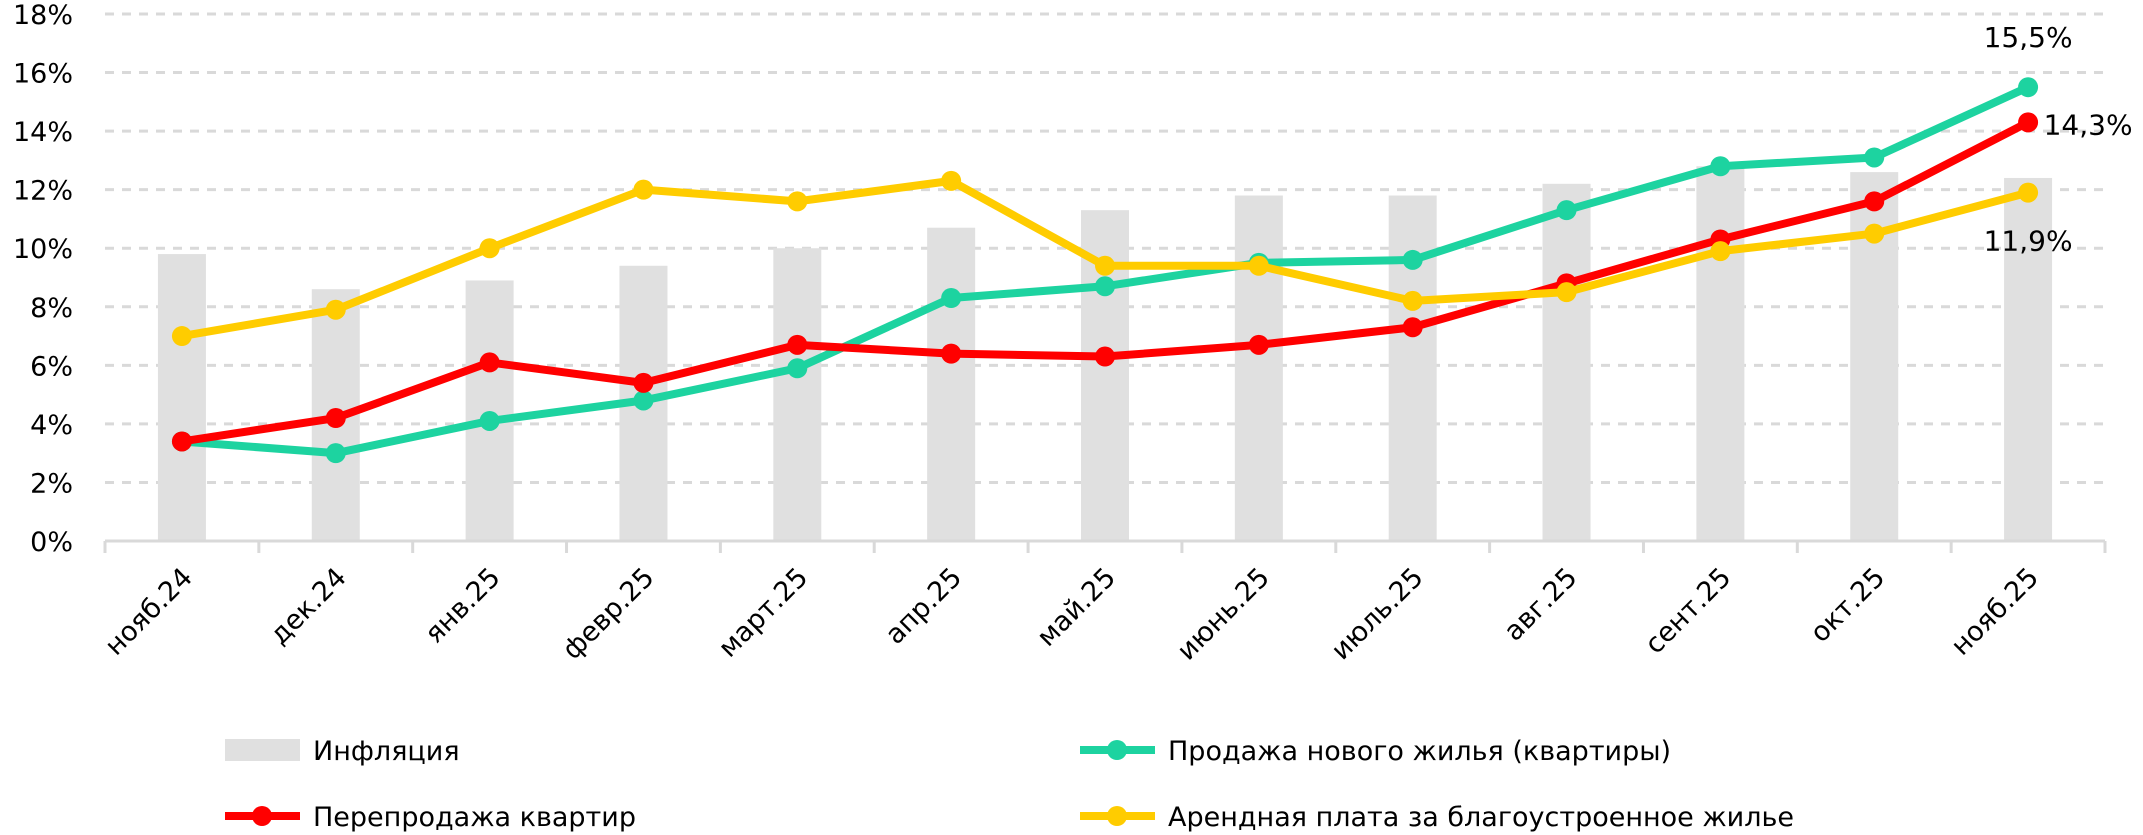 The height and width of the screenshot is (835, 2143). Describe the element at coordinates (609, 614) in the screenshot. I see `x-tick-label: февр.25` at that location.